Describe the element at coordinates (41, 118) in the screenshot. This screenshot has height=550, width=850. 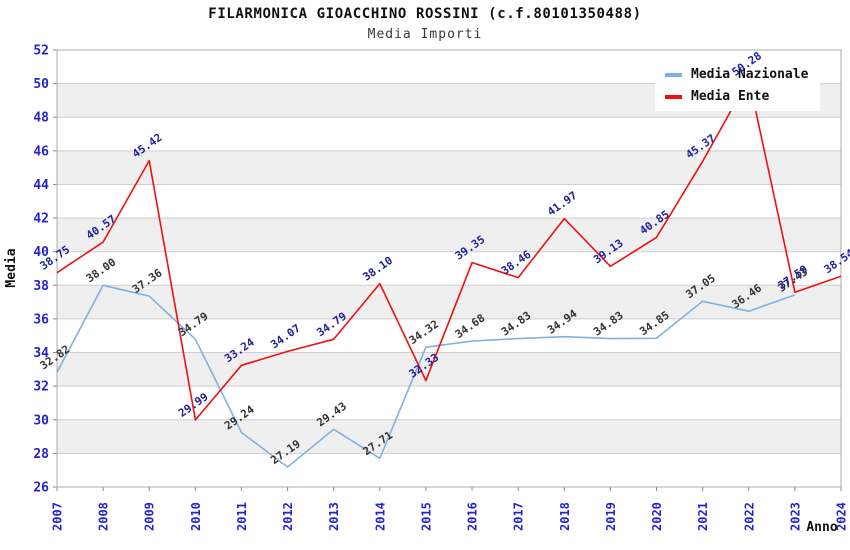
I see `y-tick-label: 48` at that location.